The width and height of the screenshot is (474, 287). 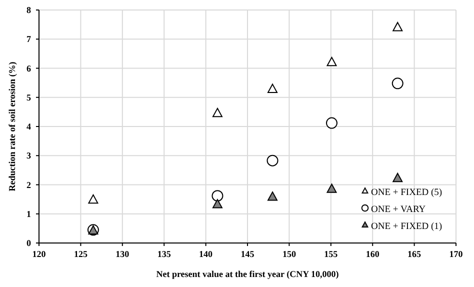 I want to click on y-tick-label: 0, so click(x=29, y=243).